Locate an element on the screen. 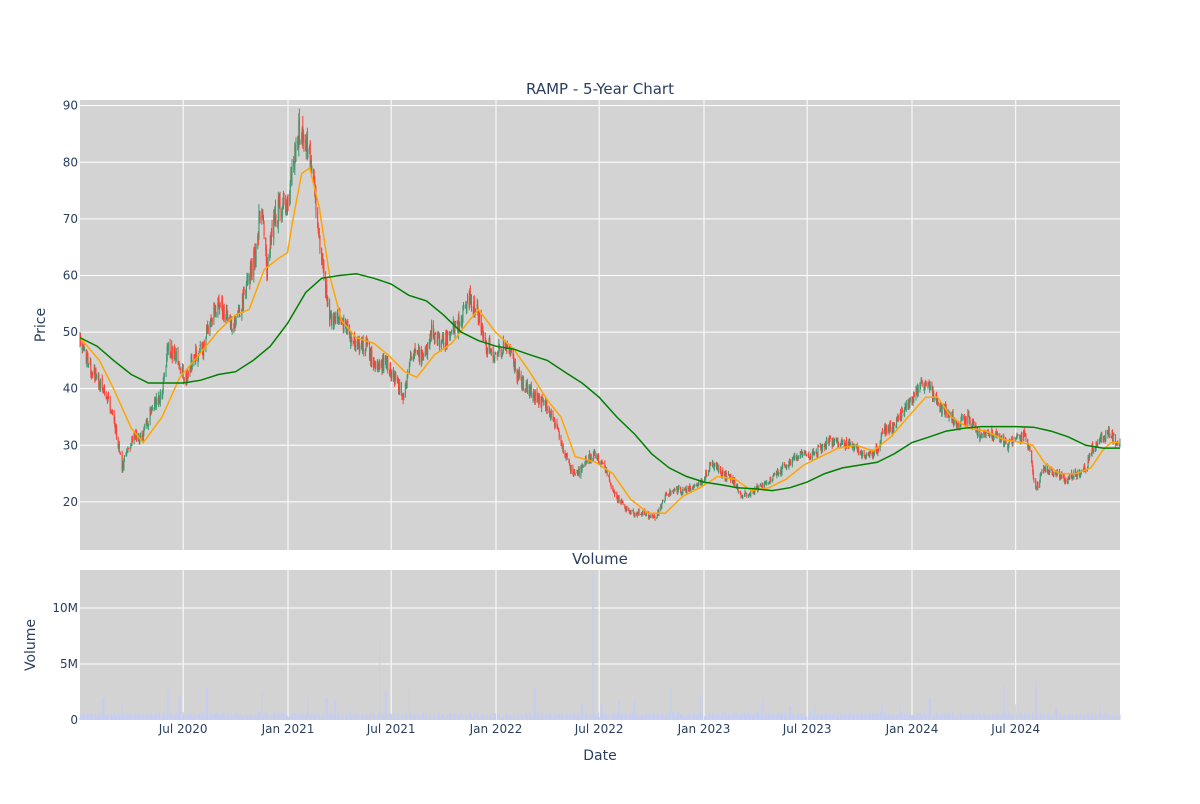  volume-y-tick-label: 5M is located at coordinates (69, 664).